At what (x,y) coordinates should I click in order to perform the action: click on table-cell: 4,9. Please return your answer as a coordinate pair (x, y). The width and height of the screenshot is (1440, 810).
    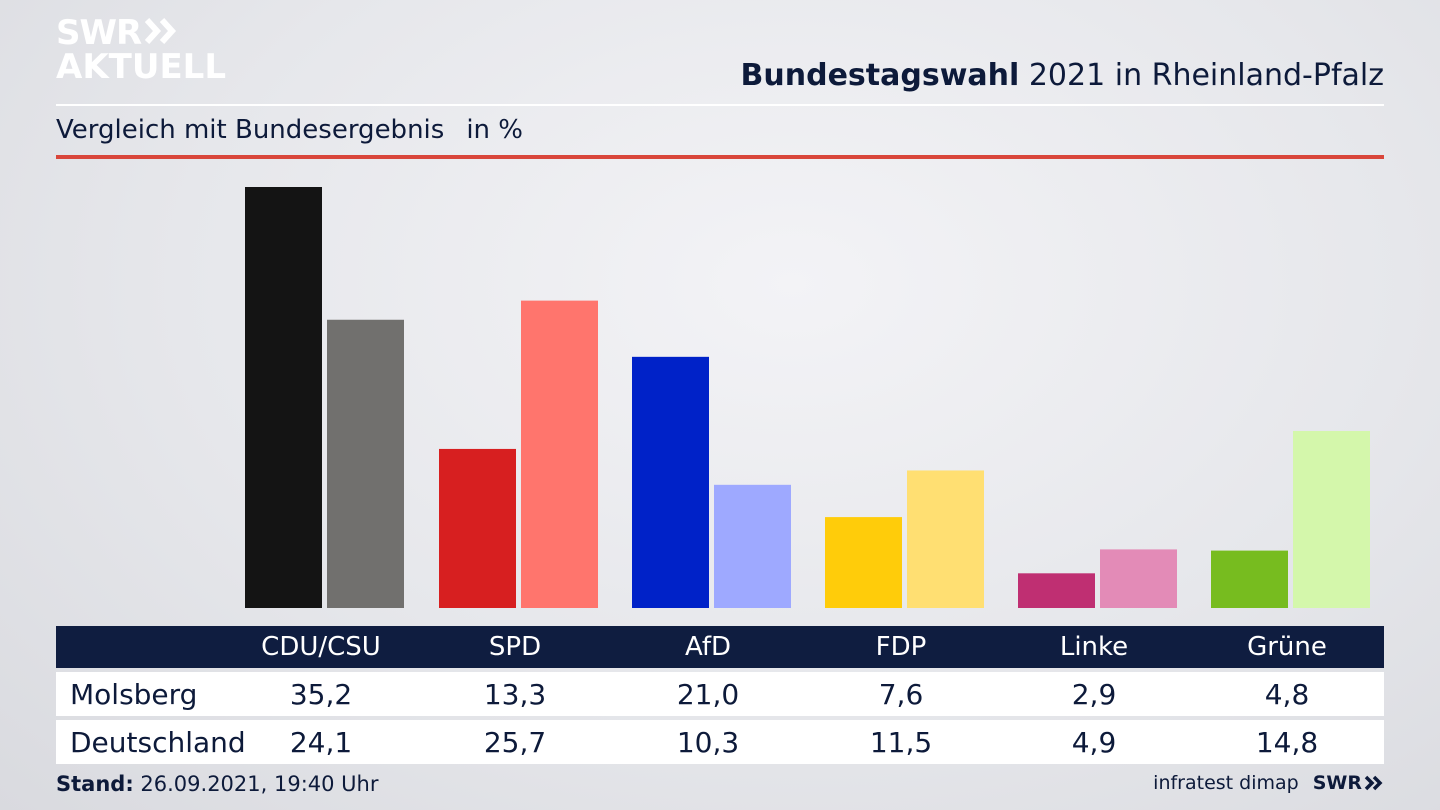
    Looking at the image, I should click on (1094, 742).